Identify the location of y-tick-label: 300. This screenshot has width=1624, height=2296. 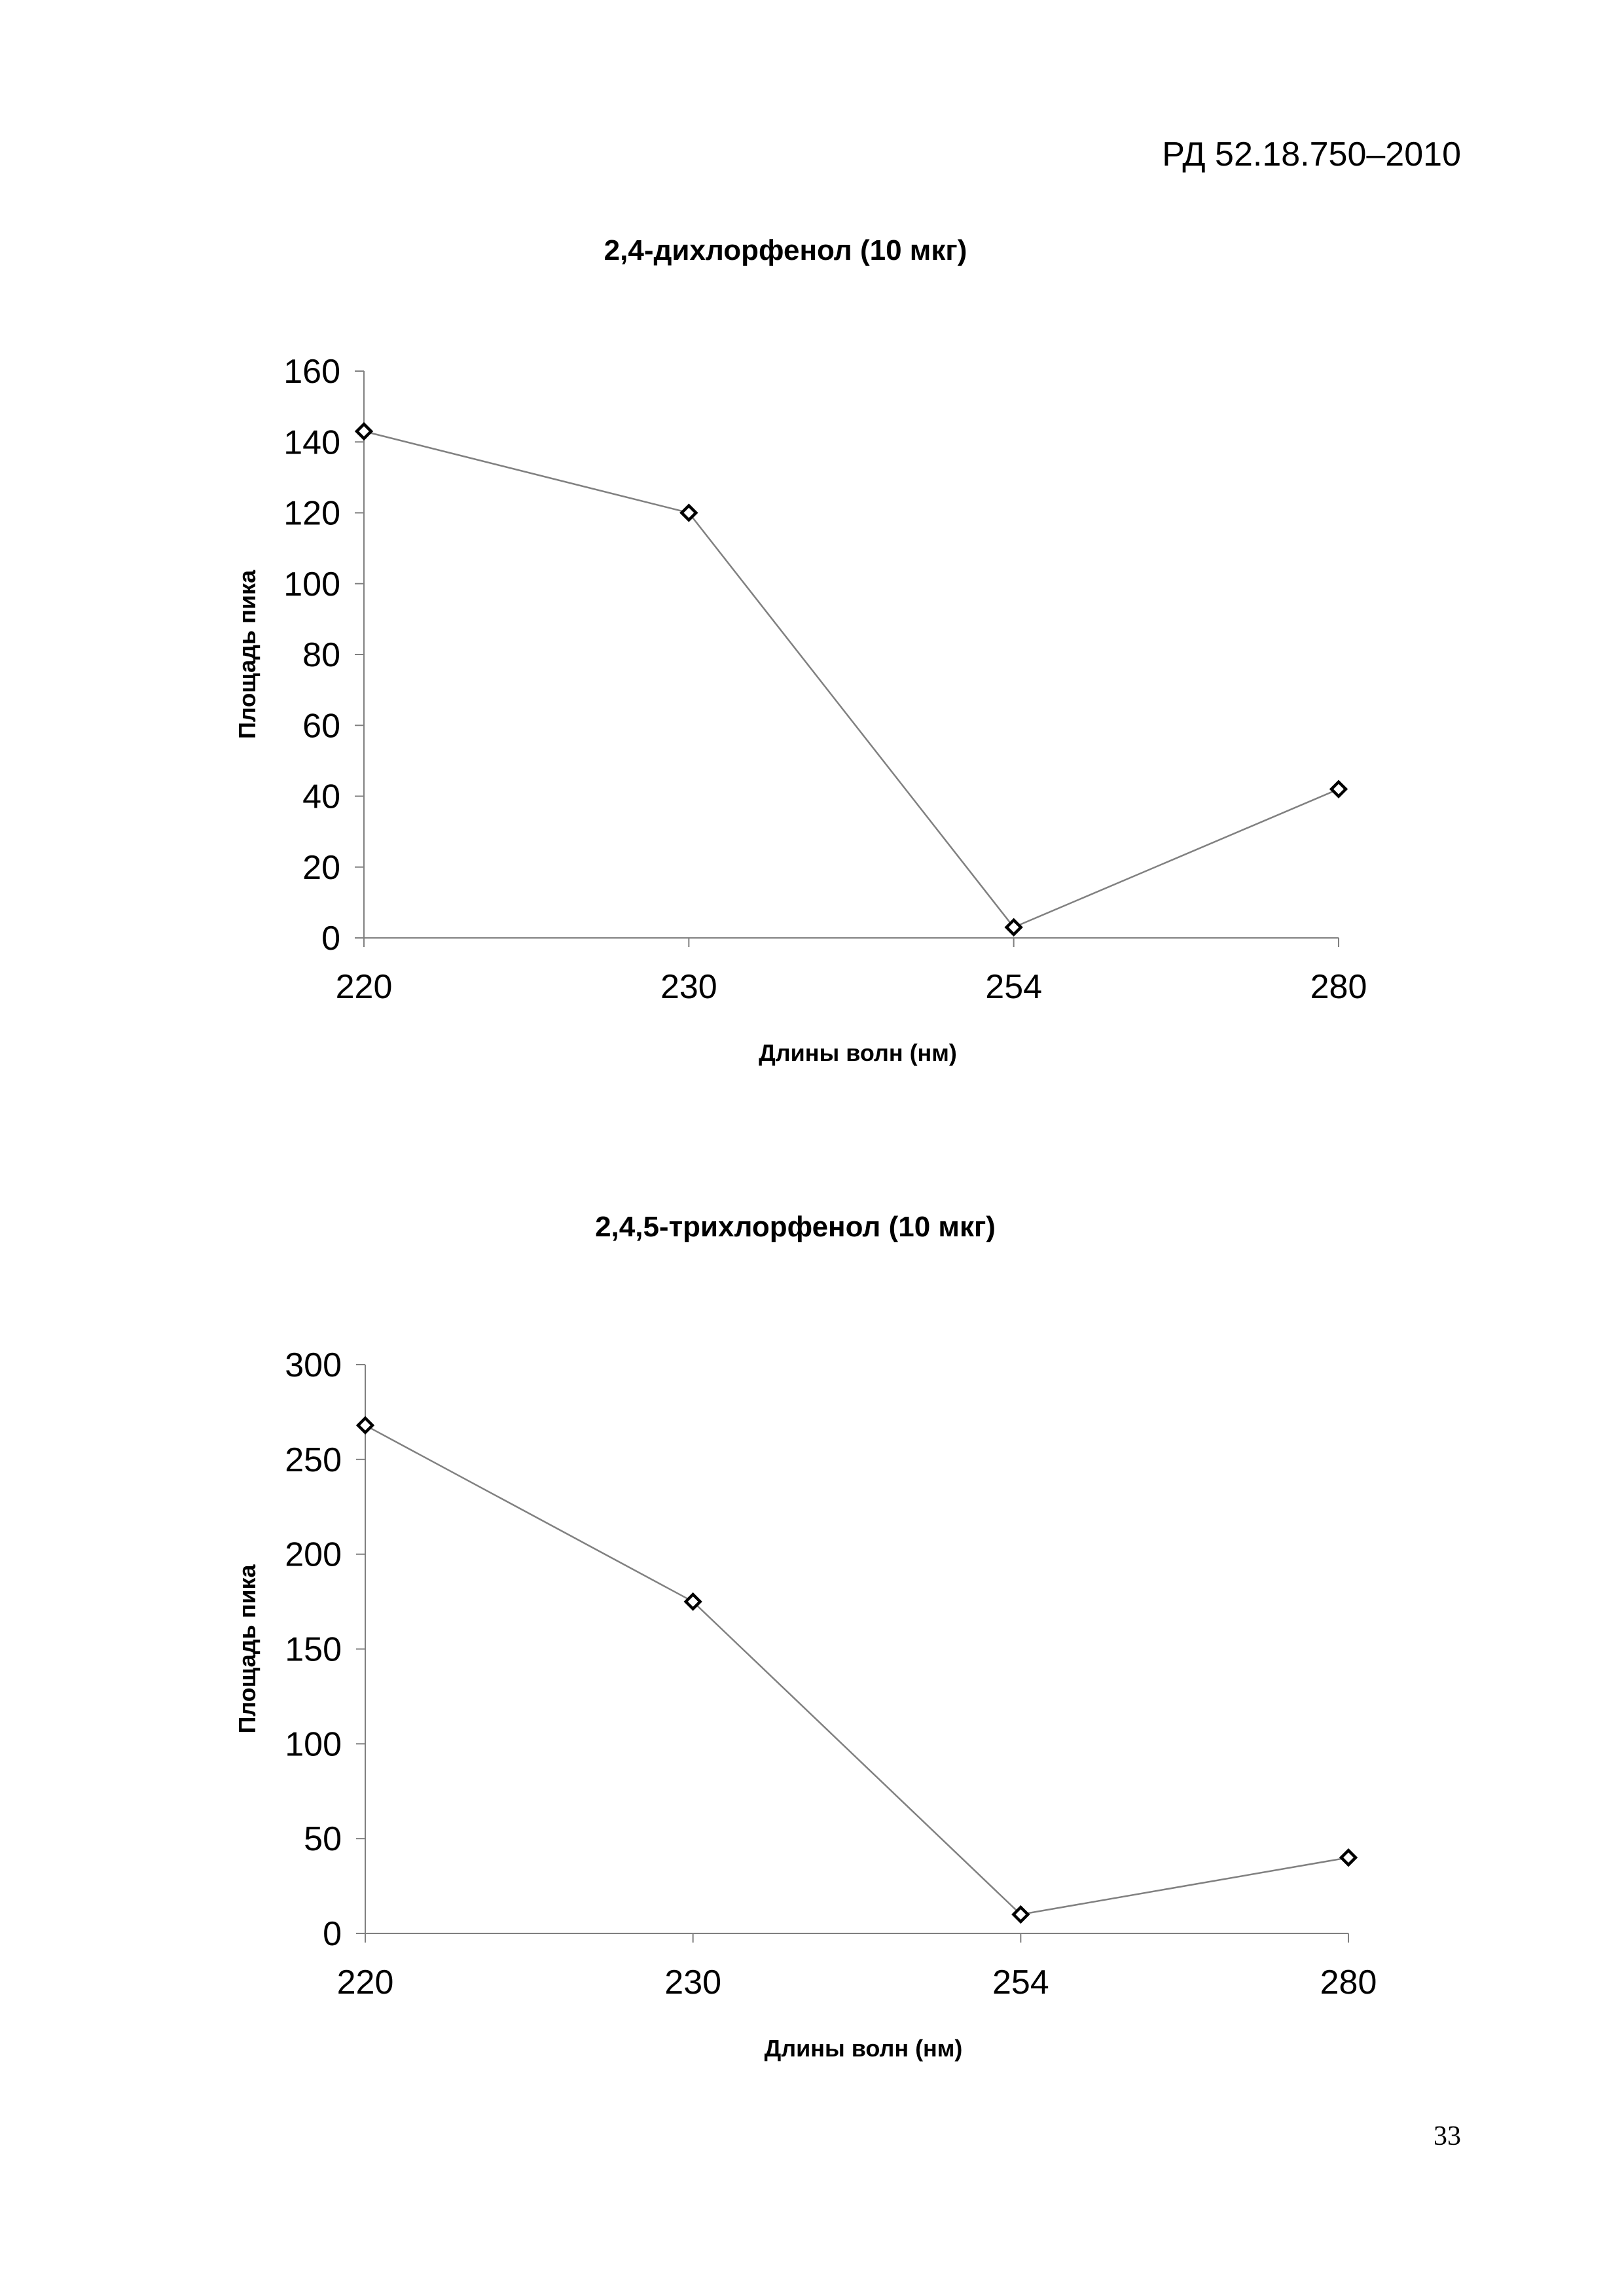
(313, 1365).